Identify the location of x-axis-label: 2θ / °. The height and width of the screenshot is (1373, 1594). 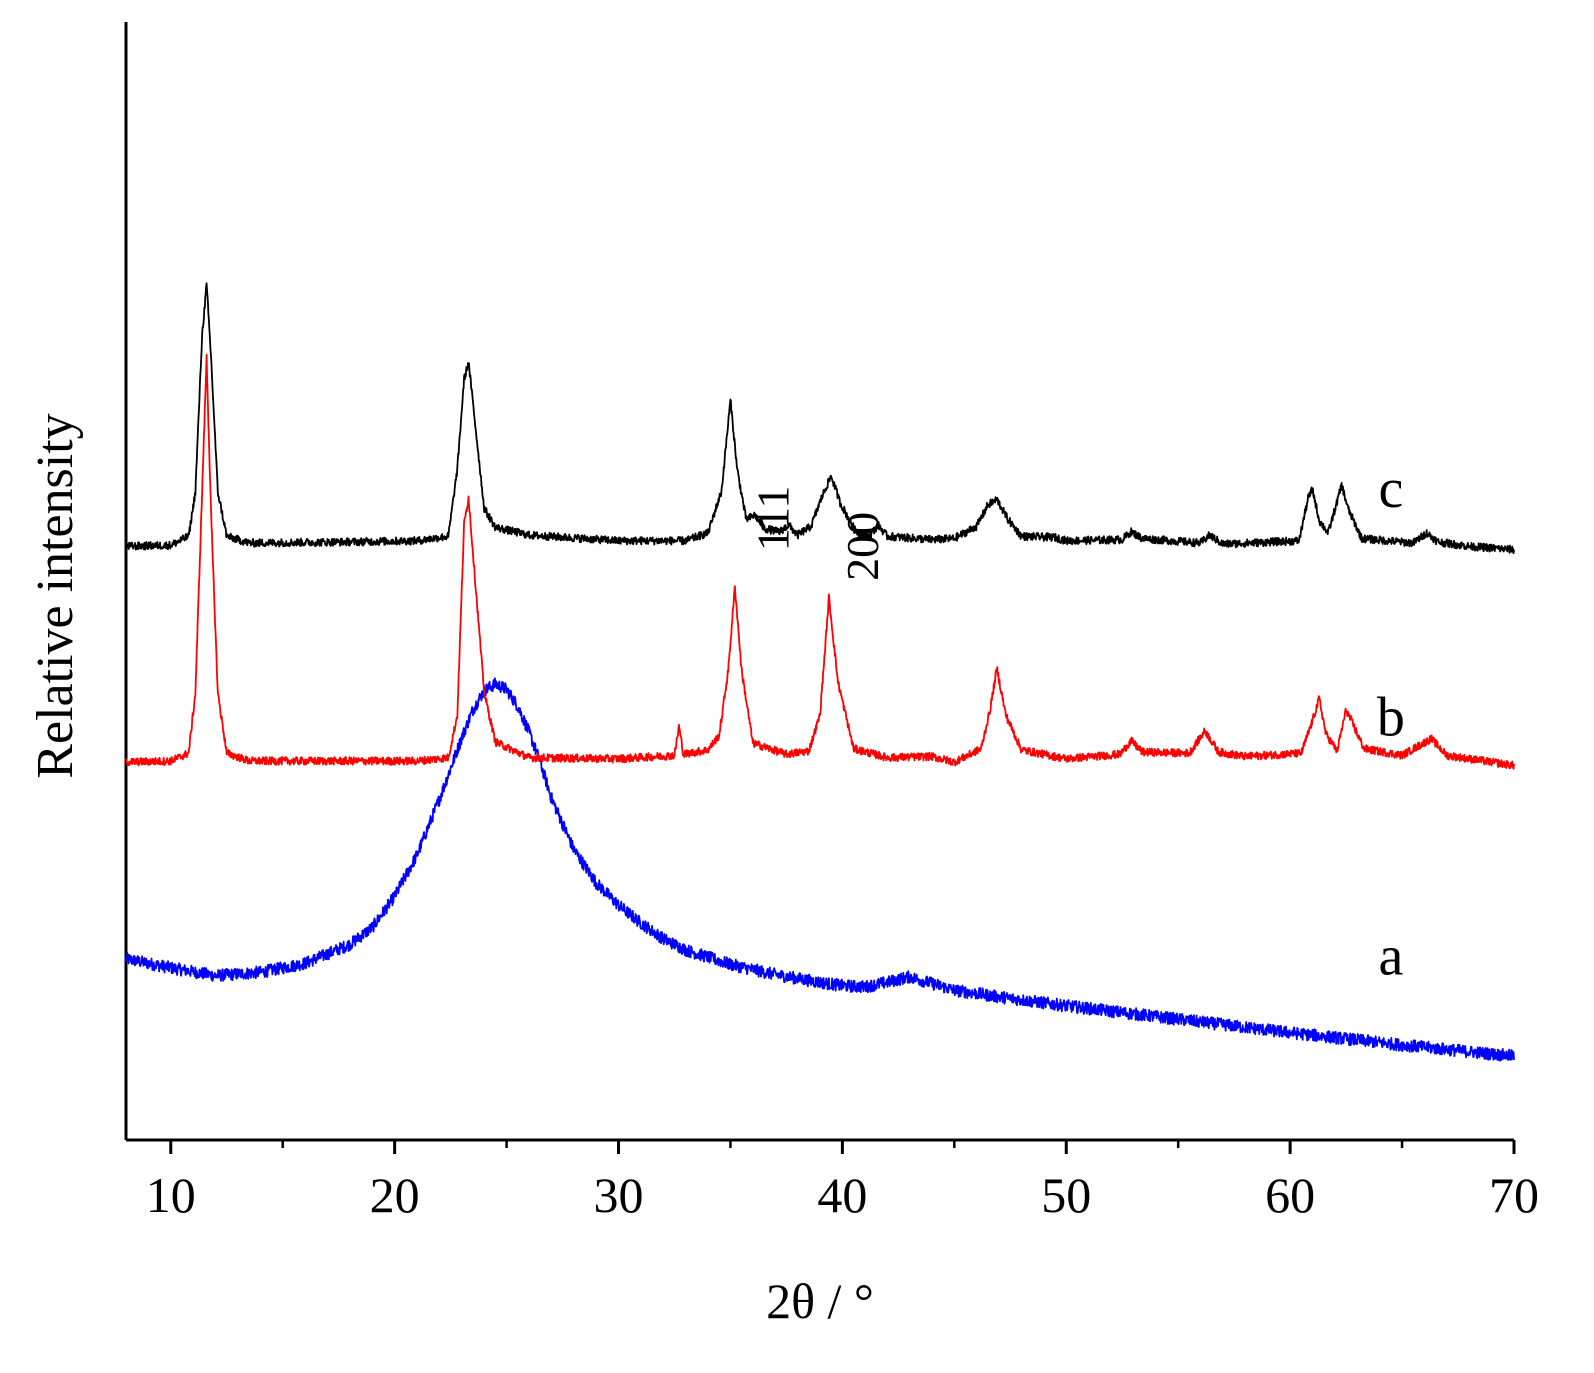
(820, 1301).